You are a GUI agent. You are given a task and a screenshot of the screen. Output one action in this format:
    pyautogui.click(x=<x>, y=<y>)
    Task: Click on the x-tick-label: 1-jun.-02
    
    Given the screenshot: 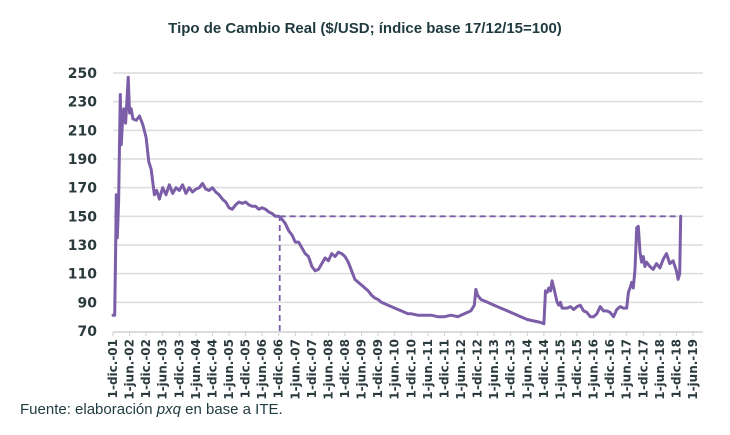 What is the action you would take?
    pyautogui.click(x=130, y=369)
    